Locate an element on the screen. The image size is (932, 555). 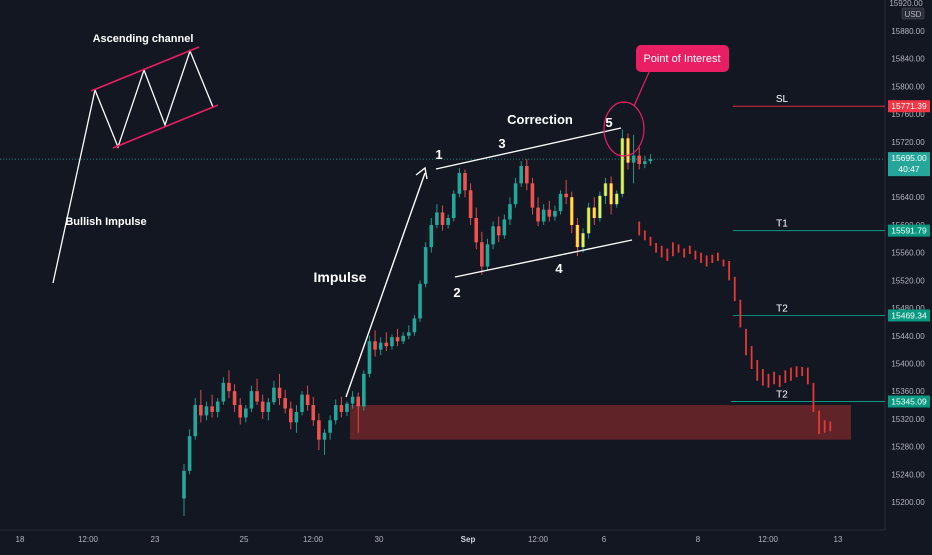
currency-box is located at coordinates (913, 13).